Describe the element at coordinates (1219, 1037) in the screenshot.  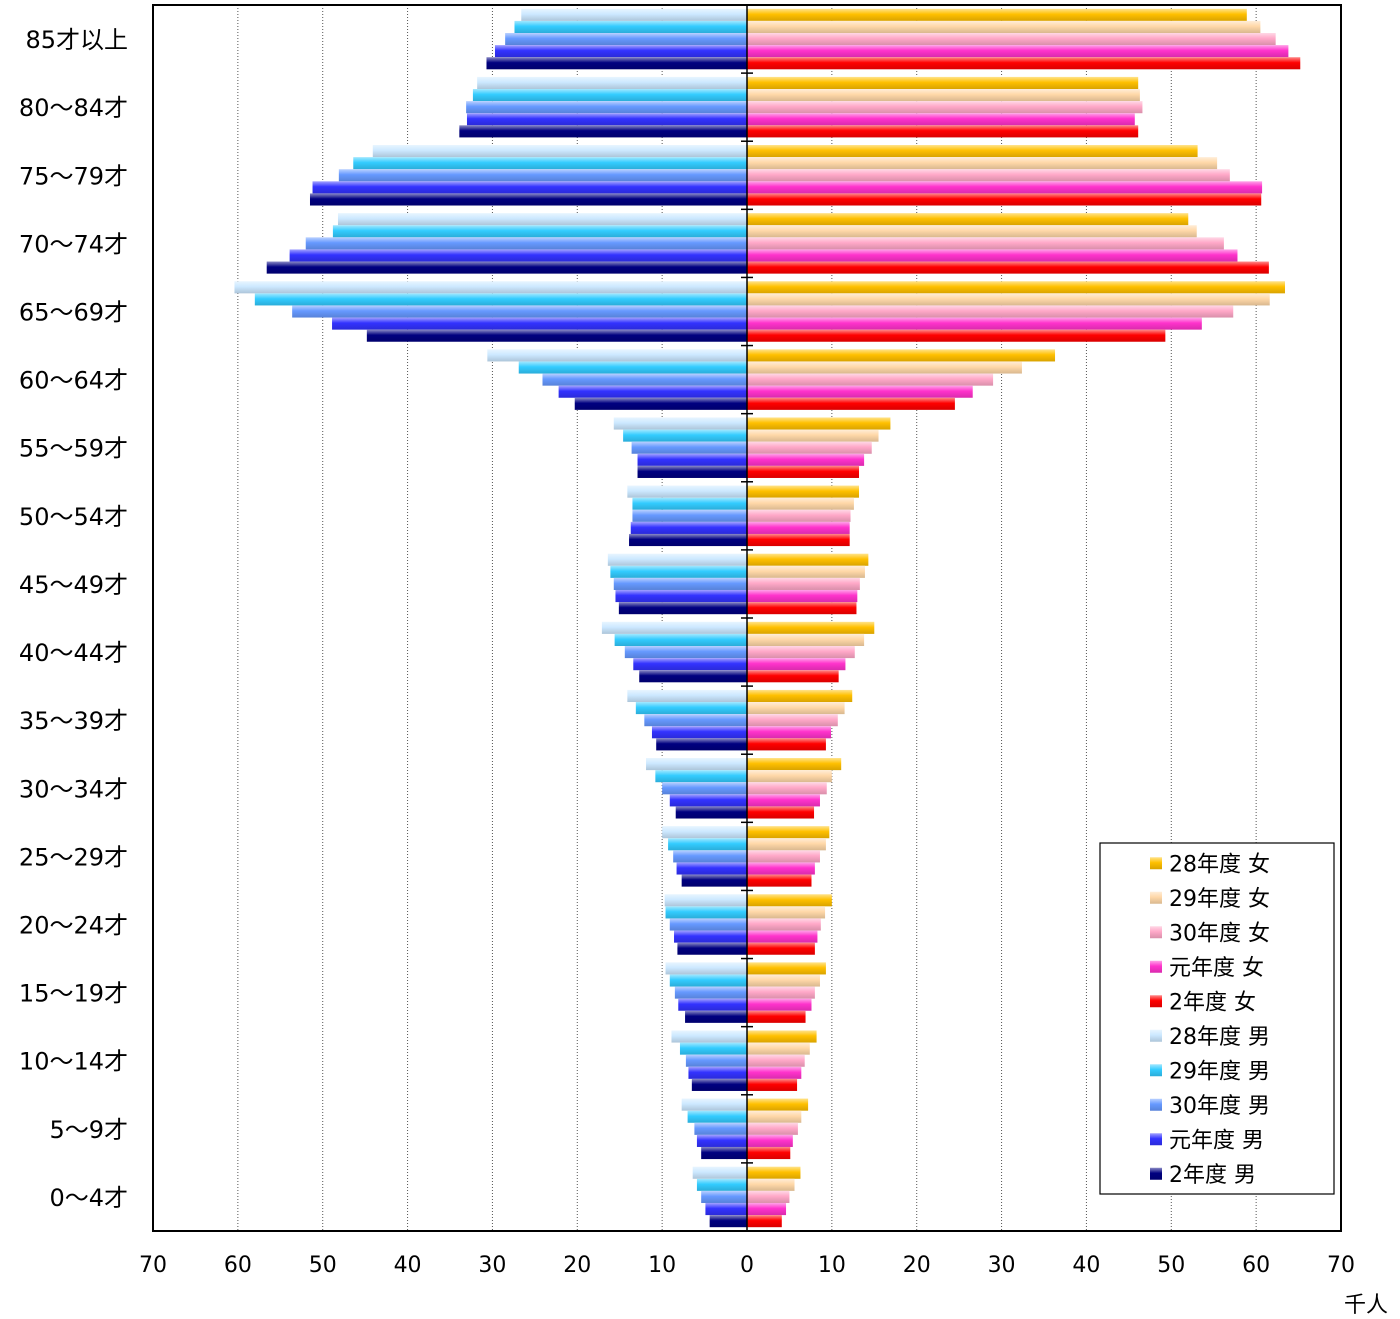
I see `legend-entry: 28年度 男` at that location.